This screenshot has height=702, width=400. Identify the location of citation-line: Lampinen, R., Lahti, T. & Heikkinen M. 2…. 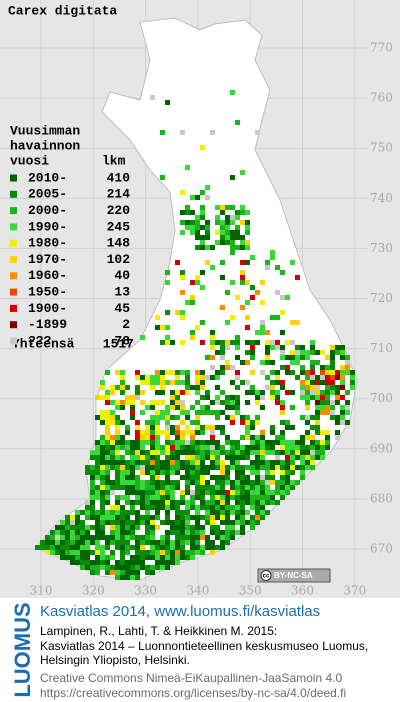
(158, 631).